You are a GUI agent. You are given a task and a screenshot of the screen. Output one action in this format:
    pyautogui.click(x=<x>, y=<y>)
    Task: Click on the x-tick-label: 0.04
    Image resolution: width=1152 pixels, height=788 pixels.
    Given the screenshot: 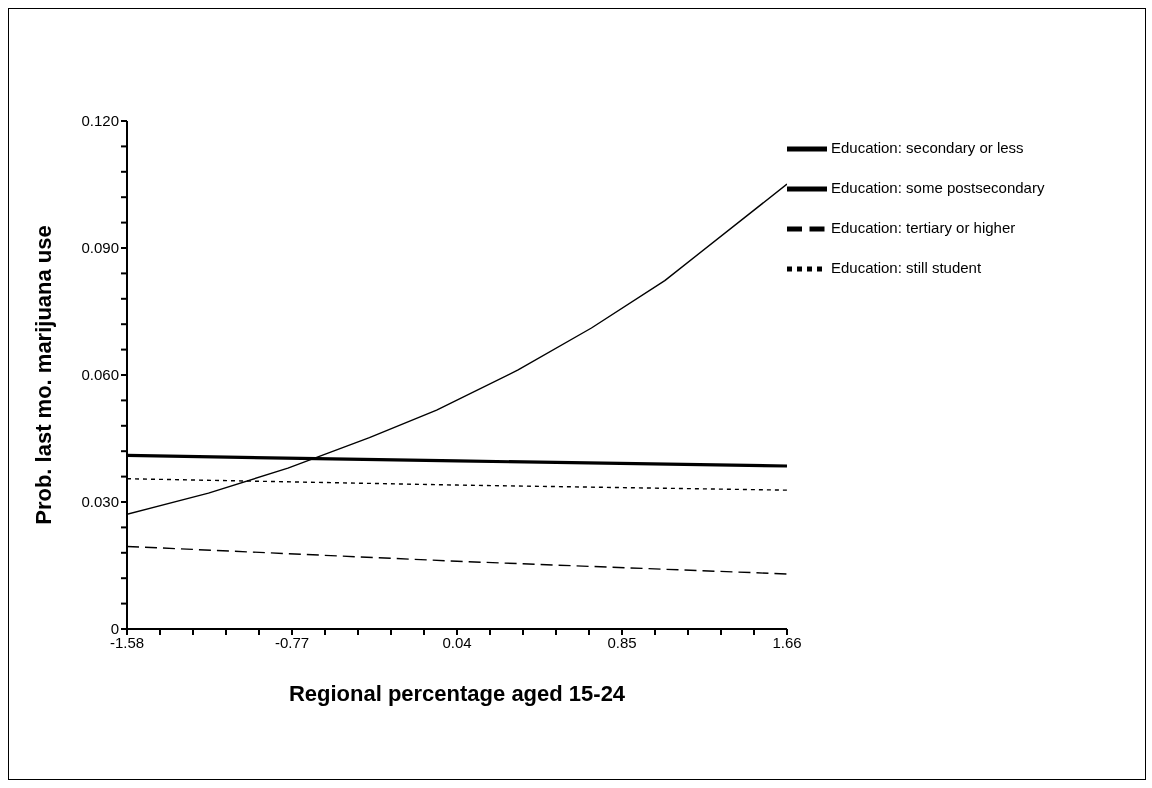 What is the action you would take?
    pyautogui.click(x=457, y=642)
    